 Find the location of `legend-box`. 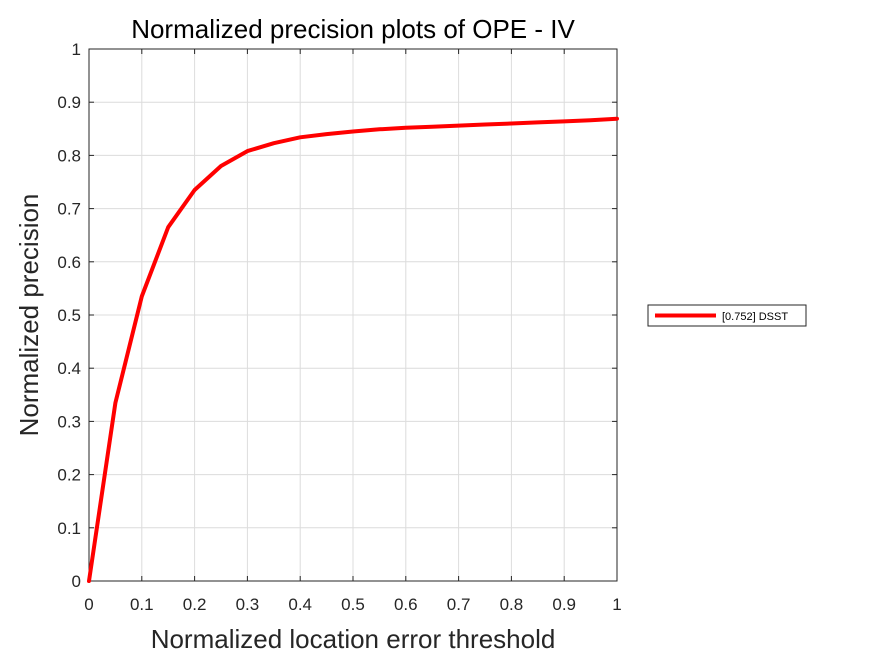

legend-box is located at coordinates (727, 315).